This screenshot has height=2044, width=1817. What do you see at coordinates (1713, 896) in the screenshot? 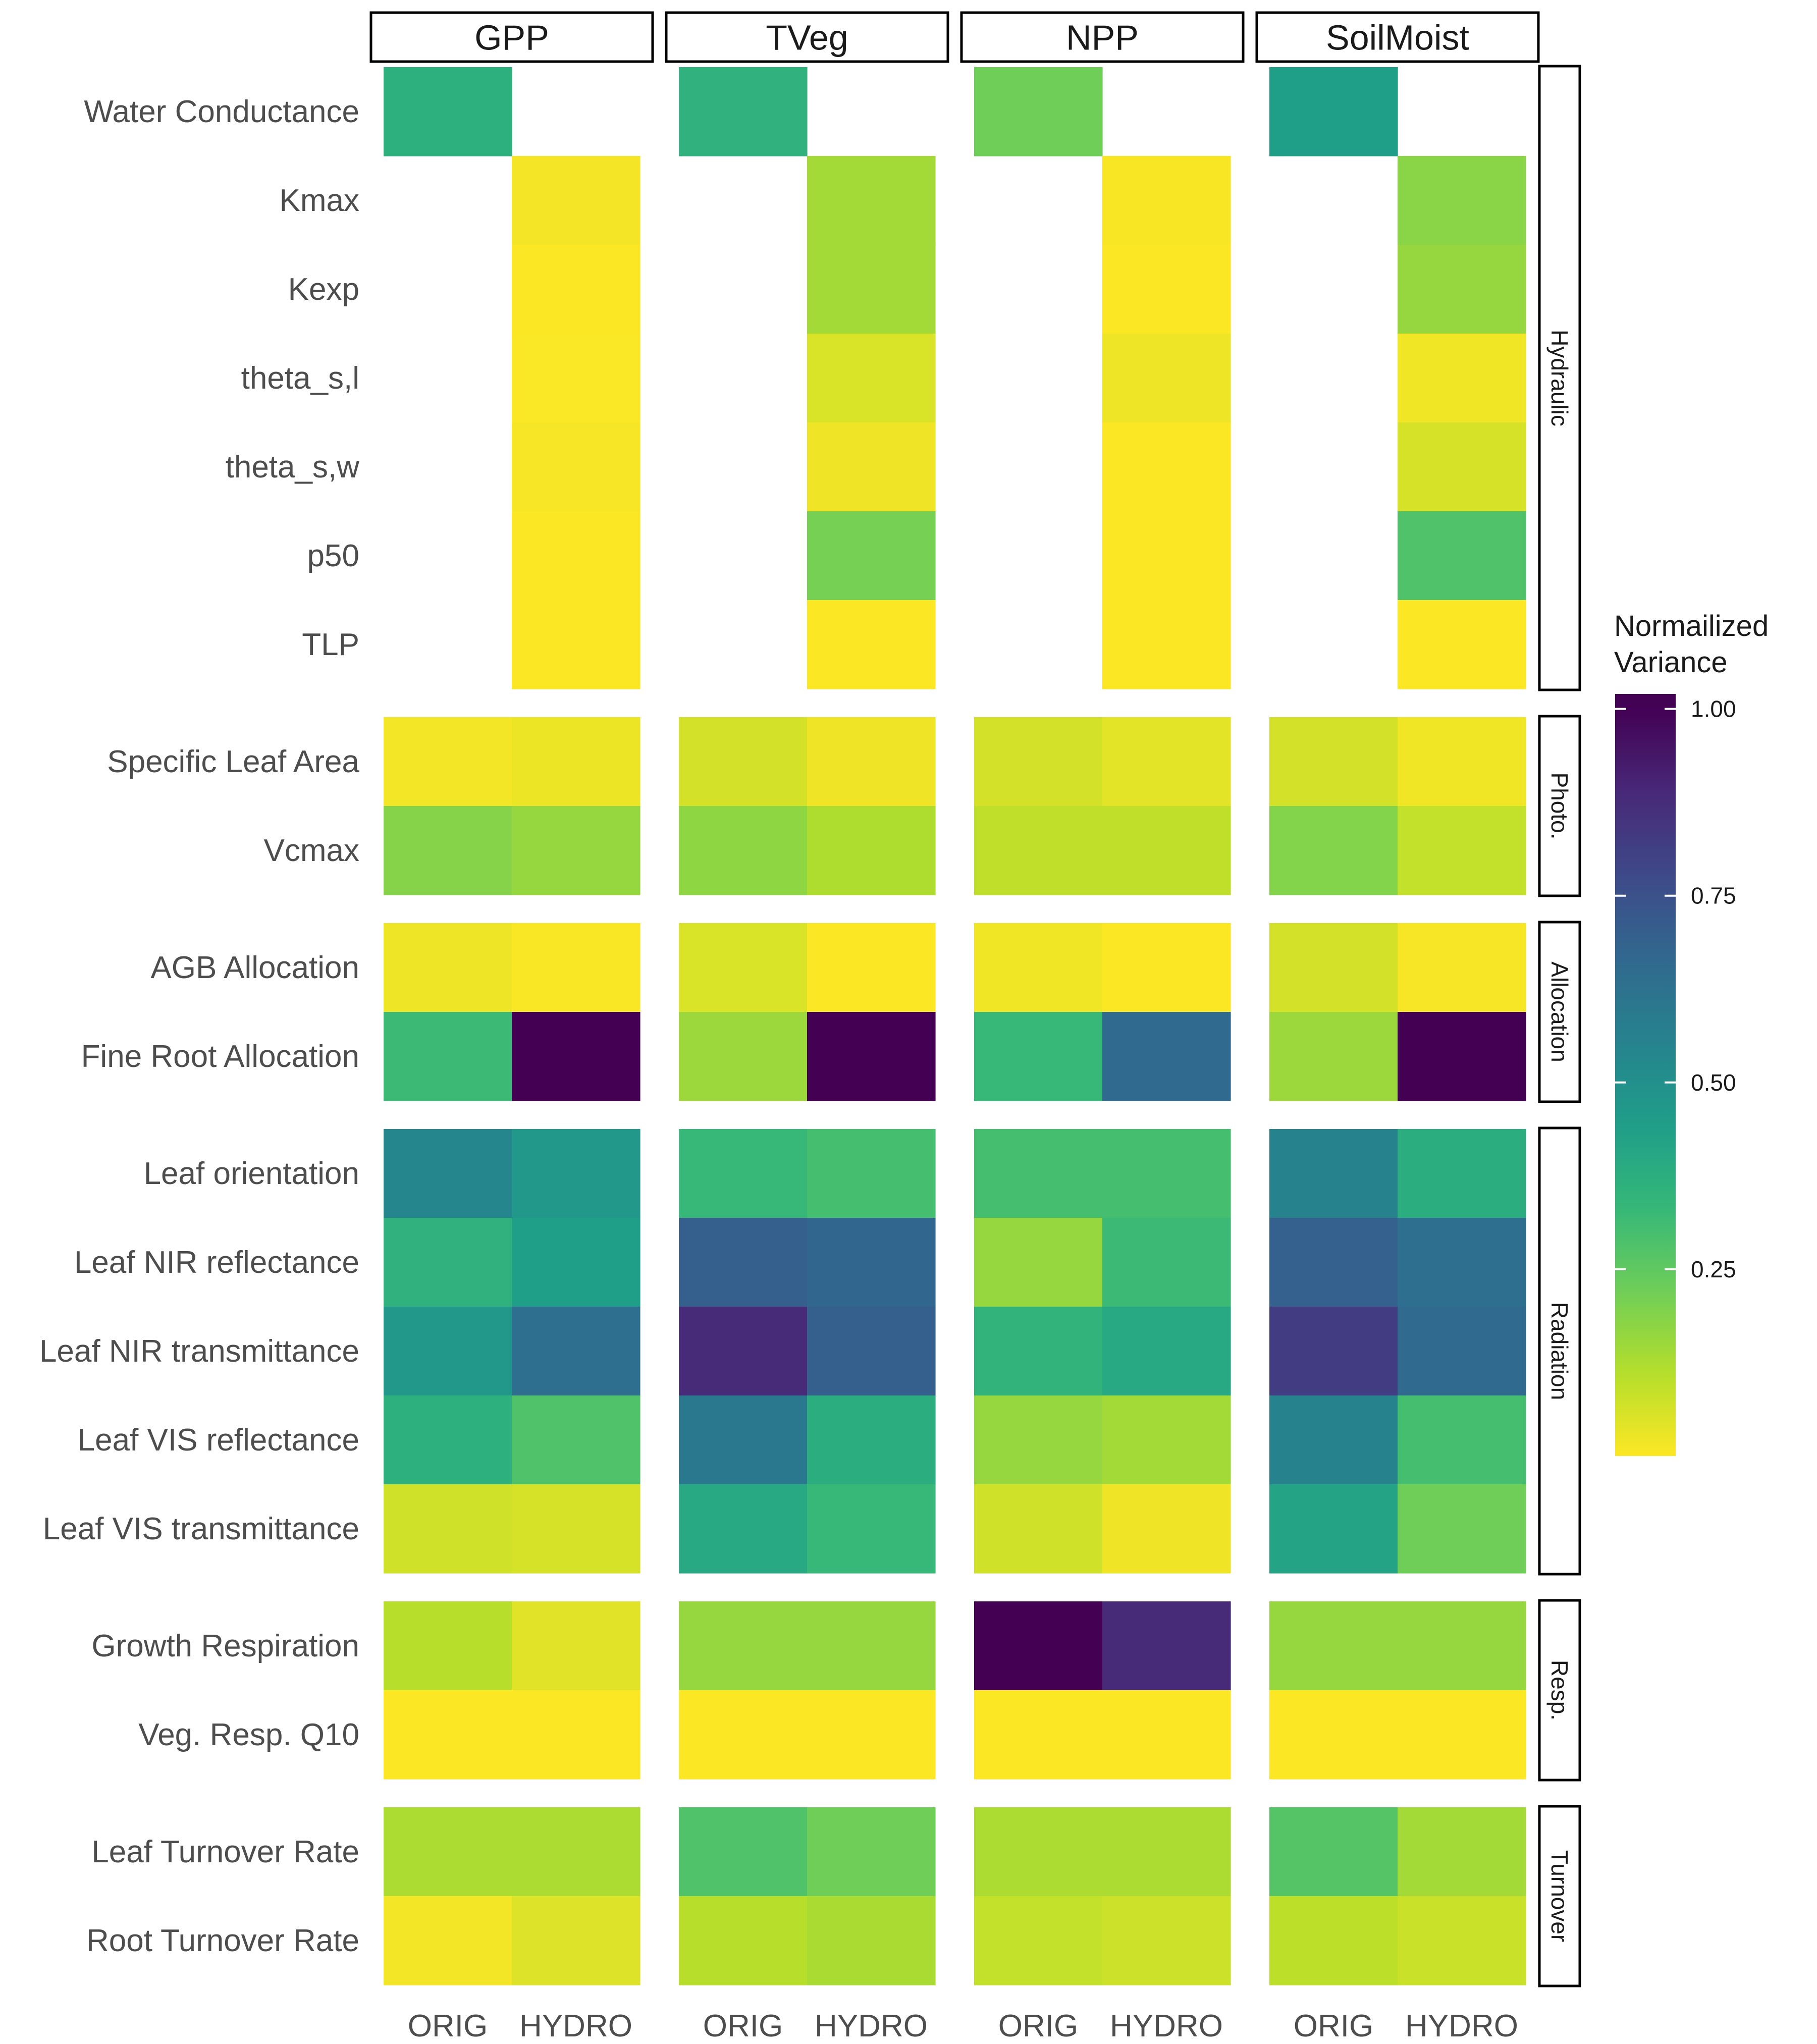
I see `legend-tick-label-2: 0.75` at bounding box center [1713, 896].